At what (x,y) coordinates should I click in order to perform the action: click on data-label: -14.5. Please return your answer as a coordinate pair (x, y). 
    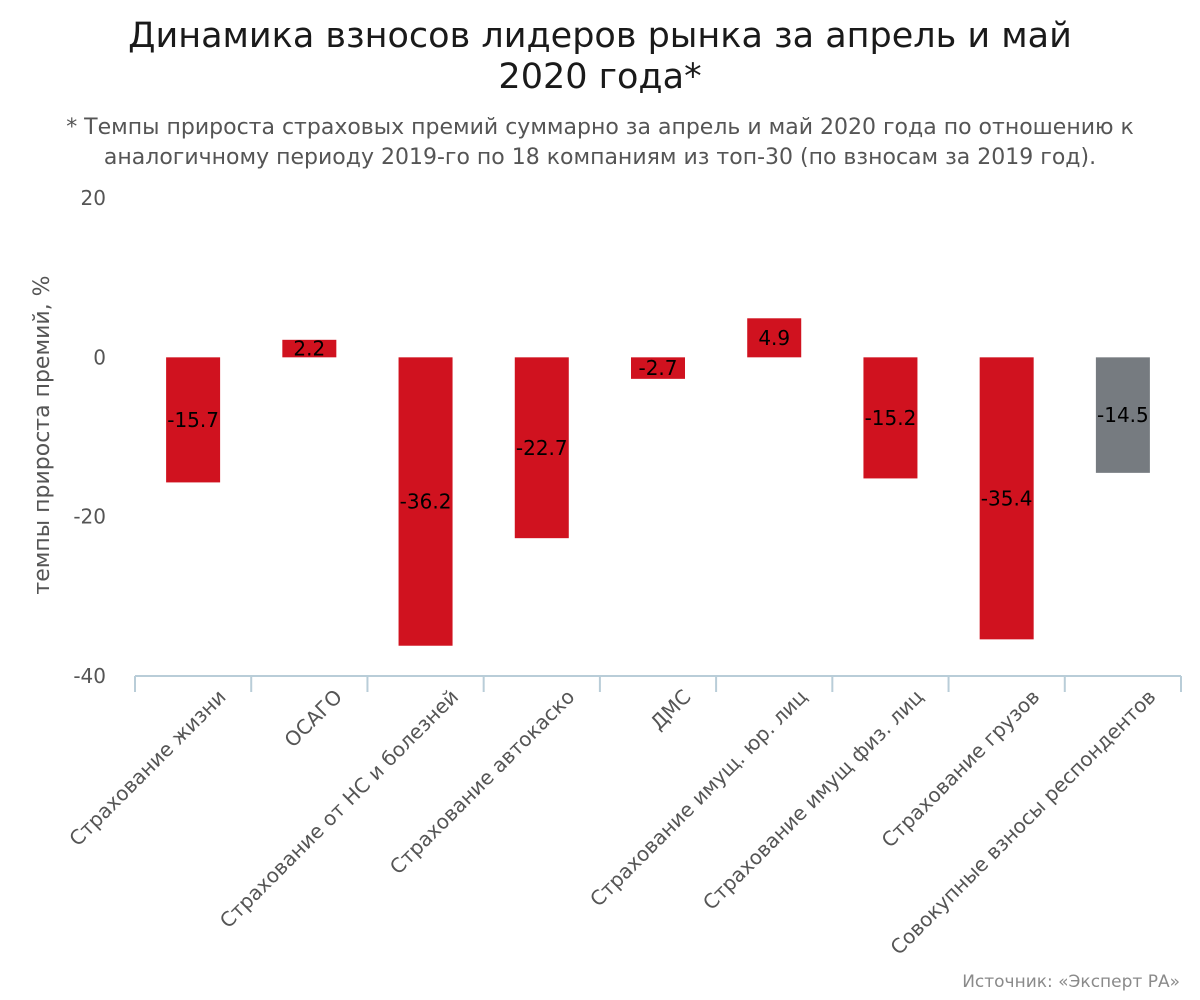
    Looking at the image, I should click on (1123, 415).